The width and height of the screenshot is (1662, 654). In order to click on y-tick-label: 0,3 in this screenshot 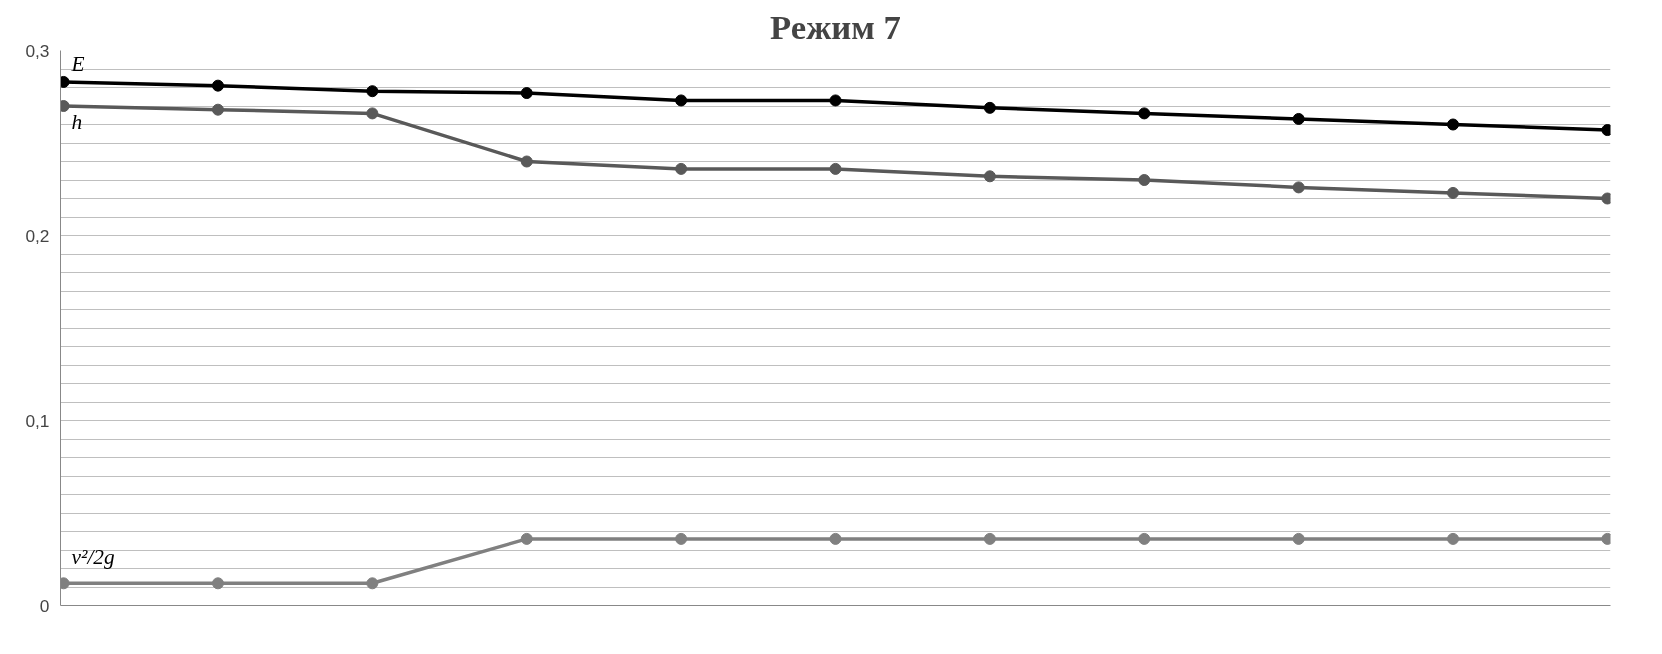, I will do `click(37, 50)`.